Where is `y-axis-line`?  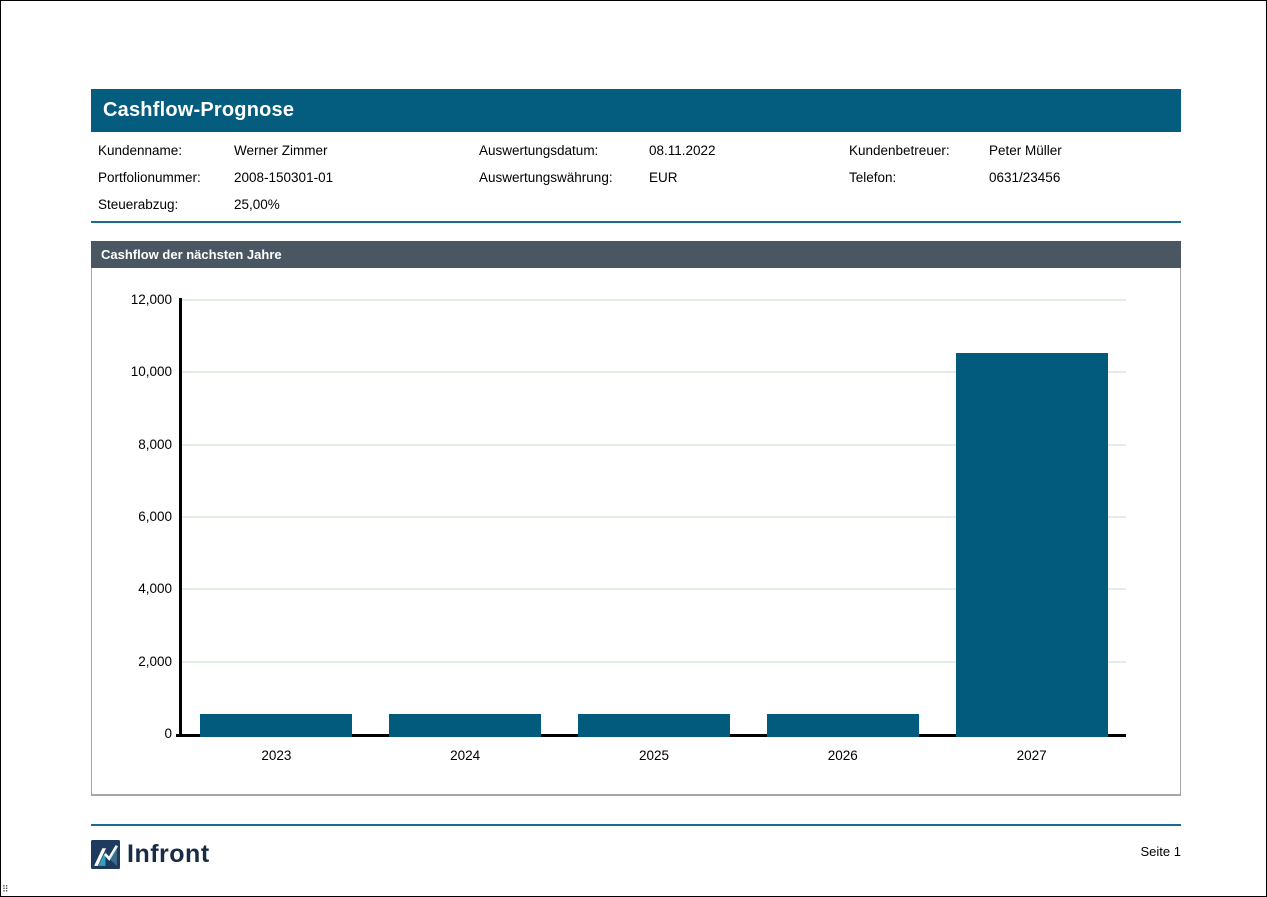
y-axis-line is located at coordinates (180, 517).